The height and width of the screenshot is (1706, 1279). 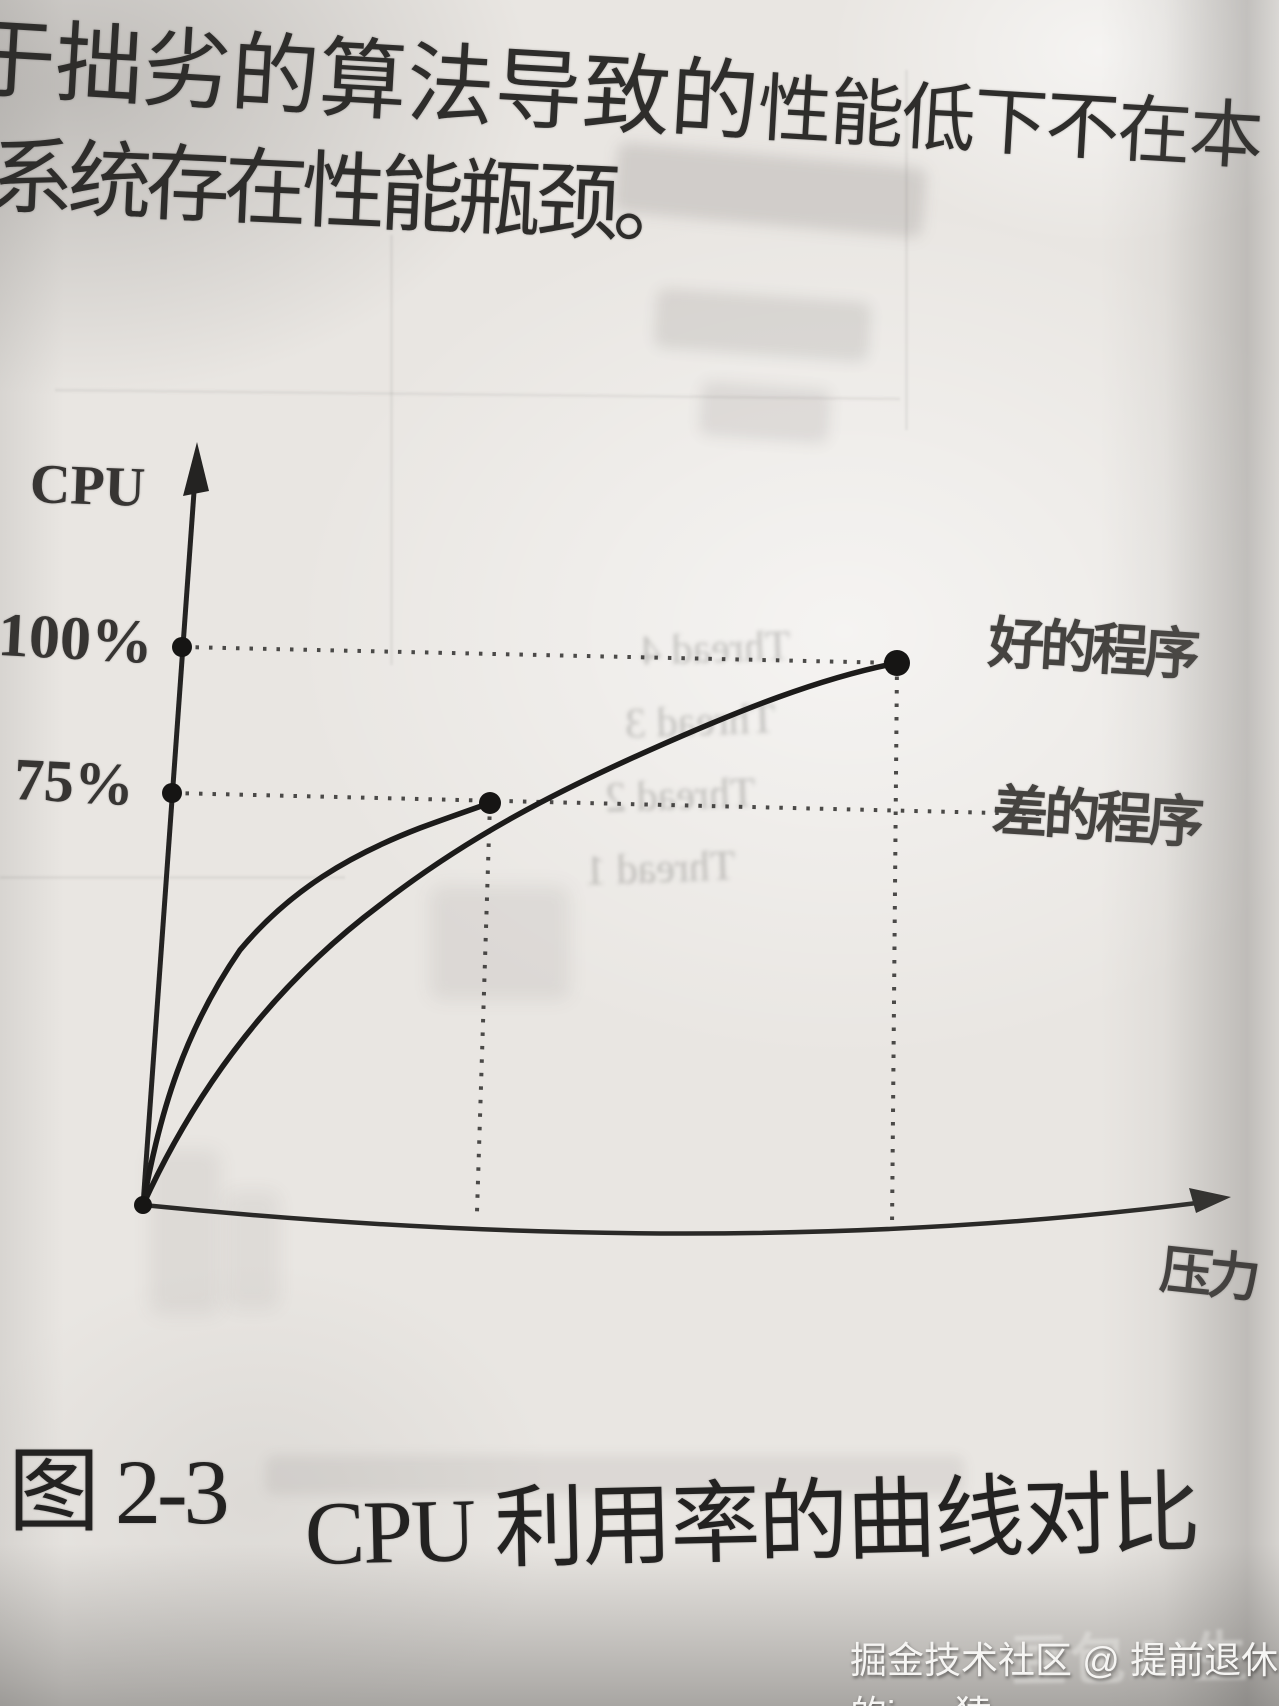 I want to click on bad-curve-end-dot, so click(x=490, y=803).